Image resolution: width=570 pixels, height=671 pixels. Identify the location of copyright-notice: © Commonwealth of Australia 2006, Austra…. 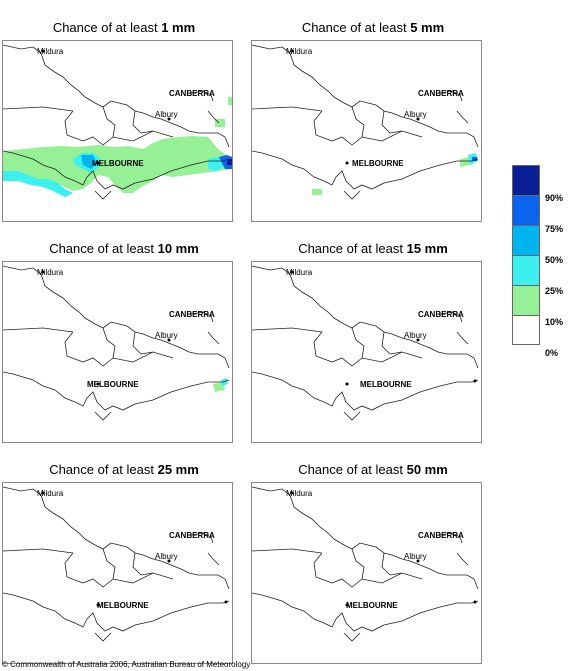
(126, 664).